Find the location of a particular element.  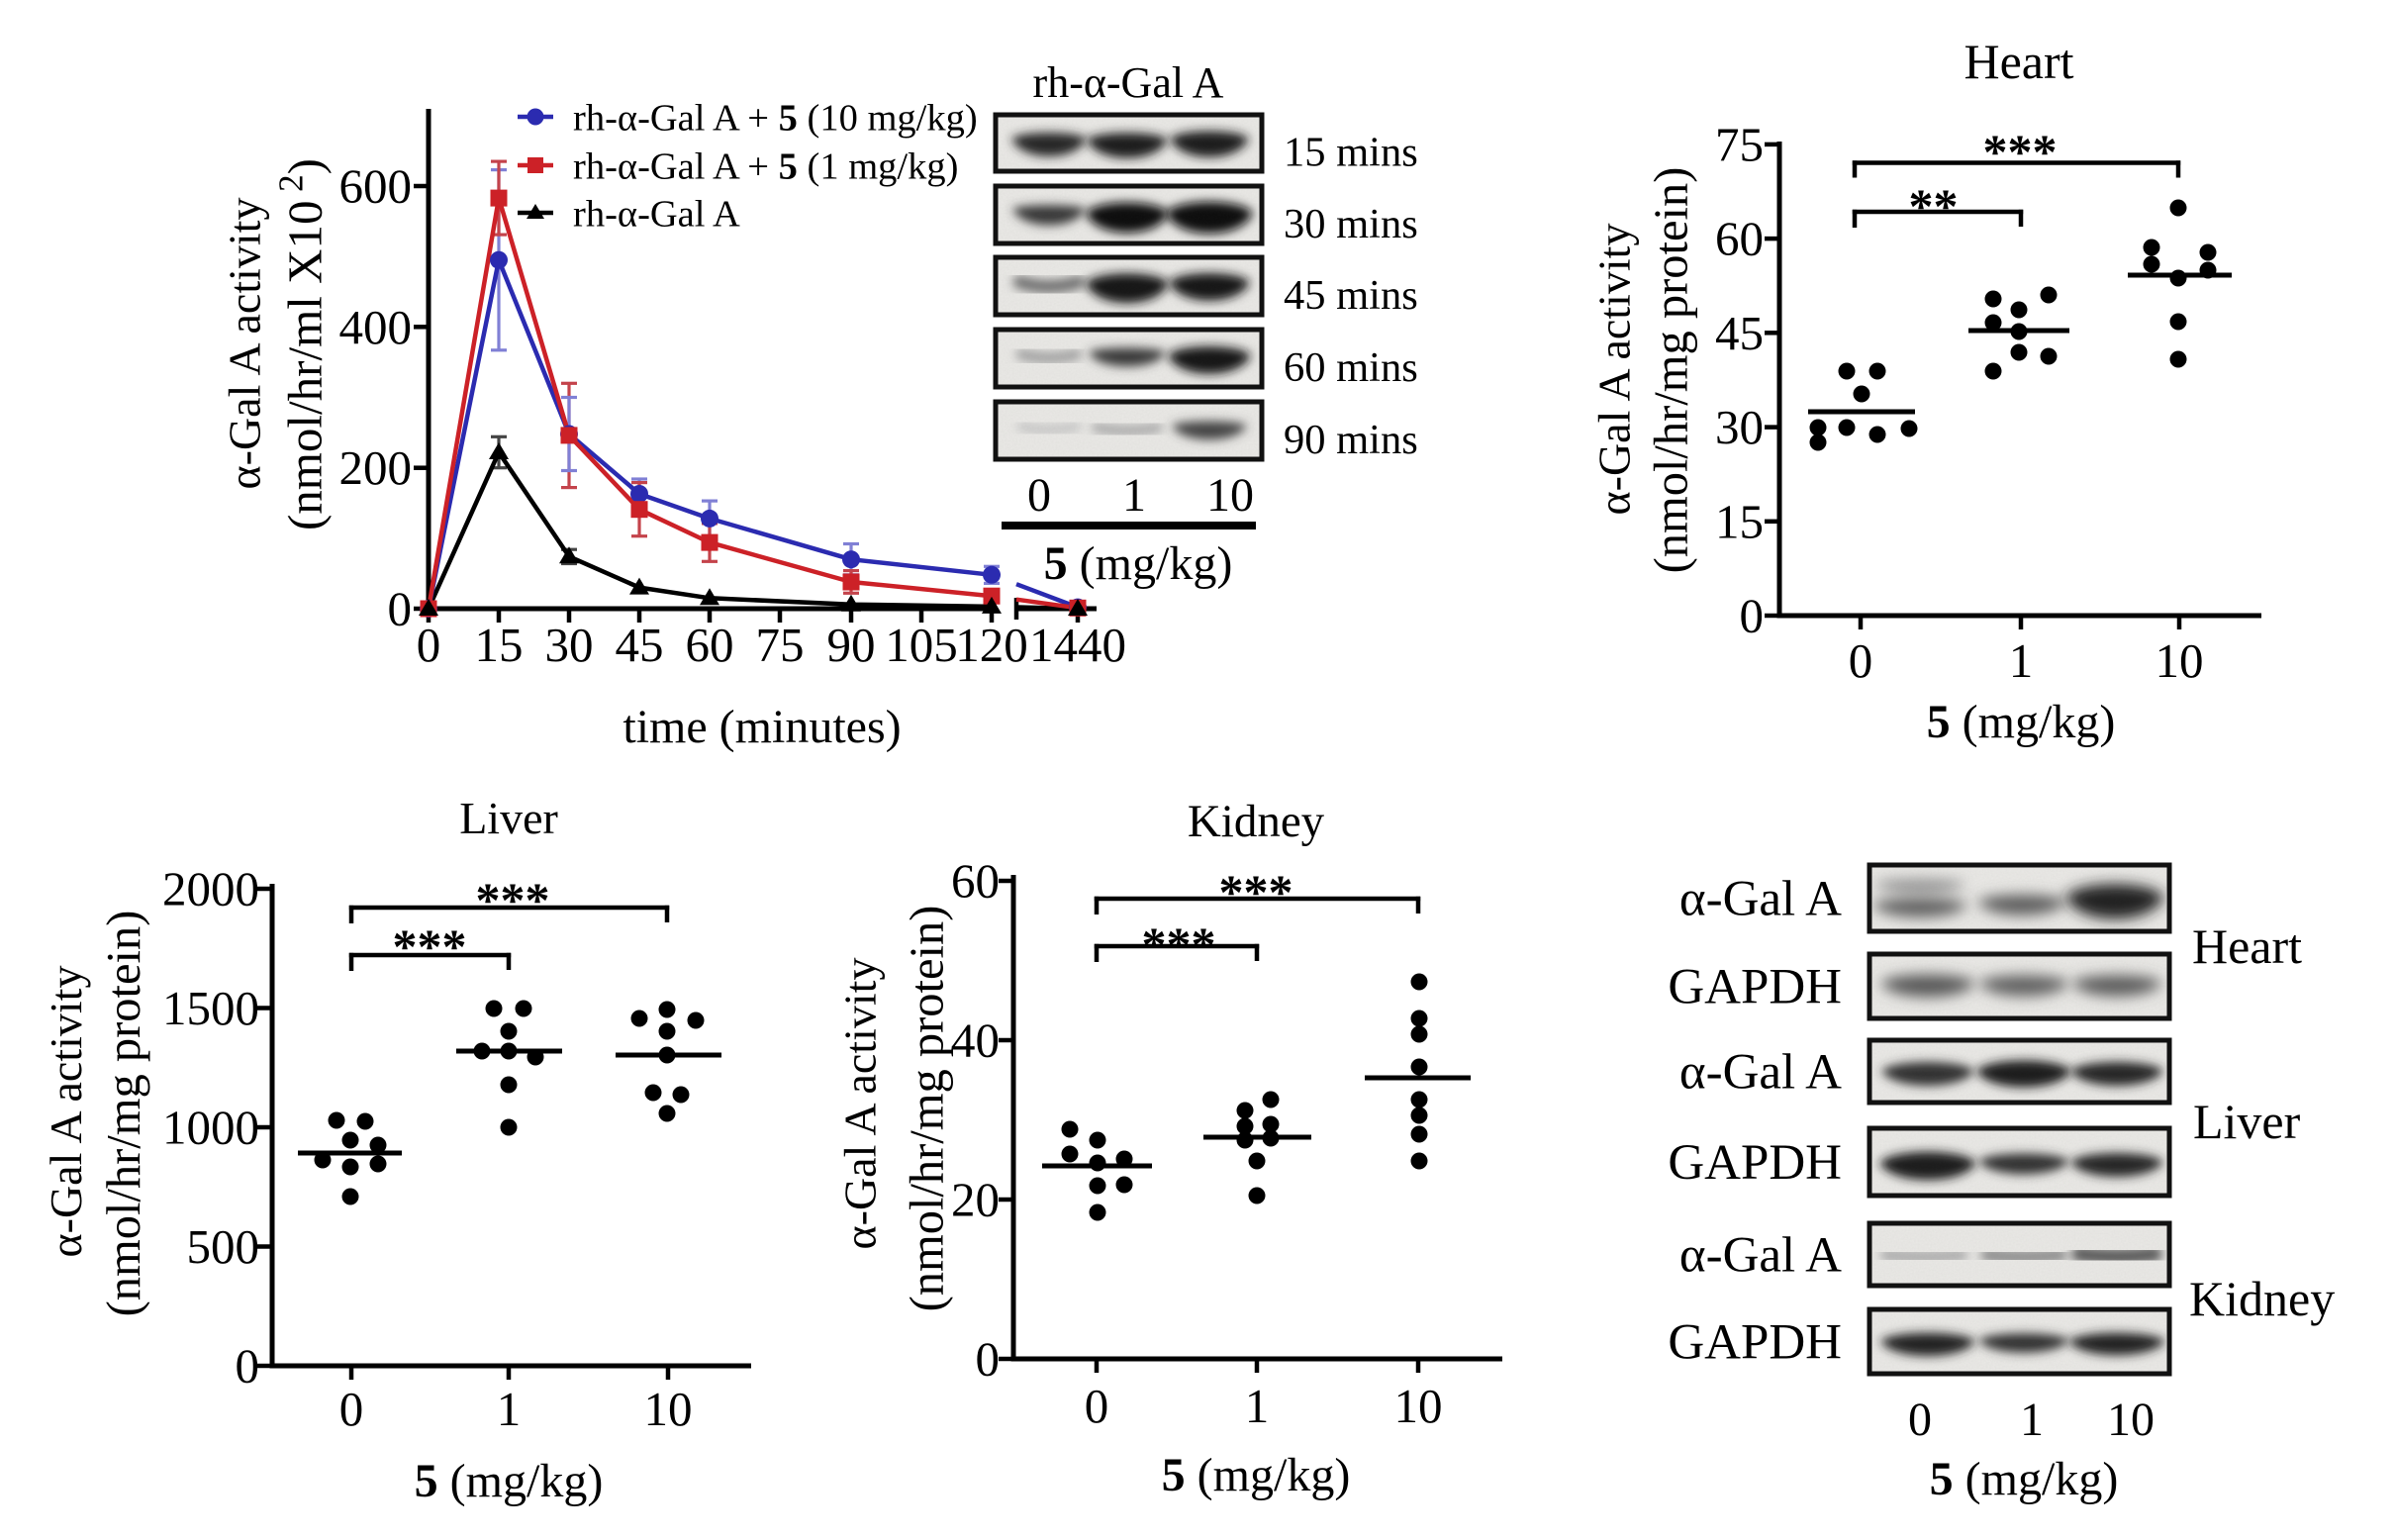

svg-text: 500 is located at coordinates (223, 1246).